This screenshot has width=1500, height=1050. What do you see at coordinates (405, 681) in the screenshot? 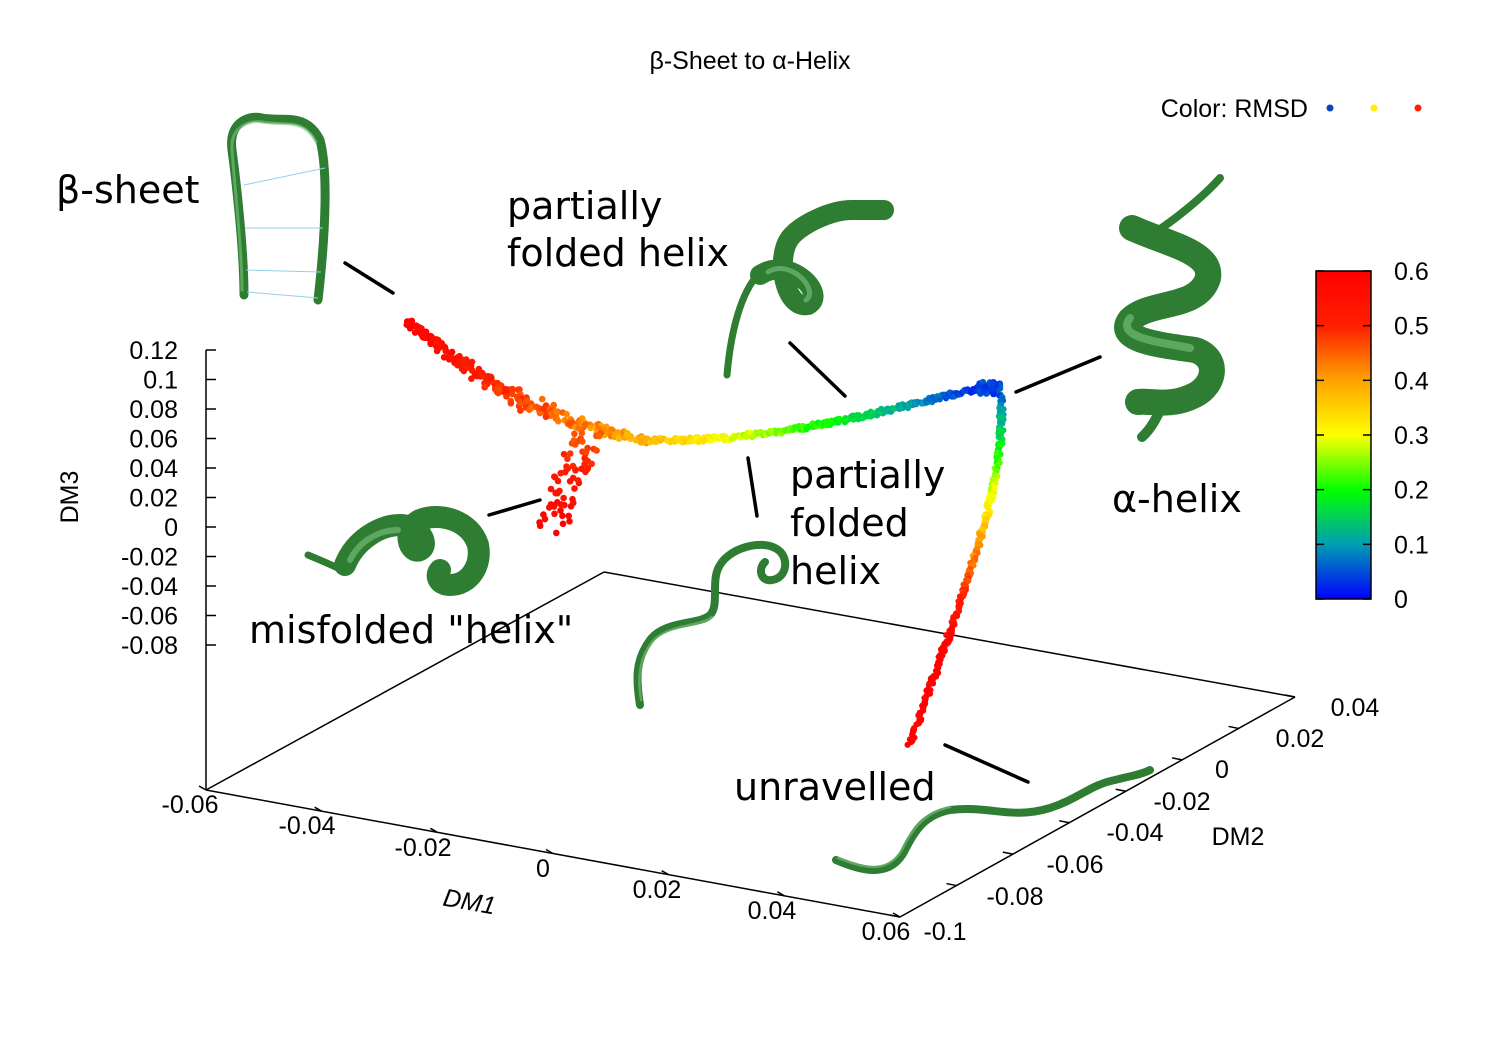
I see `back-edge-left` at bounding box center [405, 681].